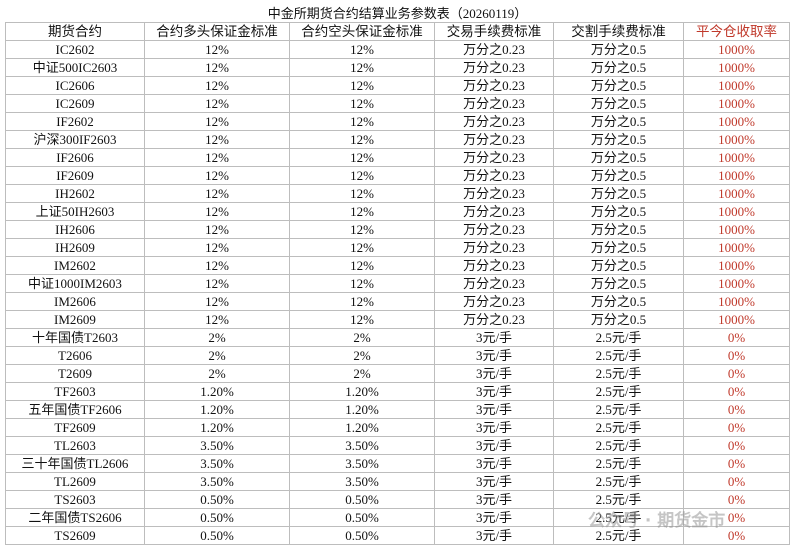 Image resolution: width=791 pixels, height=548 pixels. I want to click on contract-cell: TS2603, so click(75, 499).